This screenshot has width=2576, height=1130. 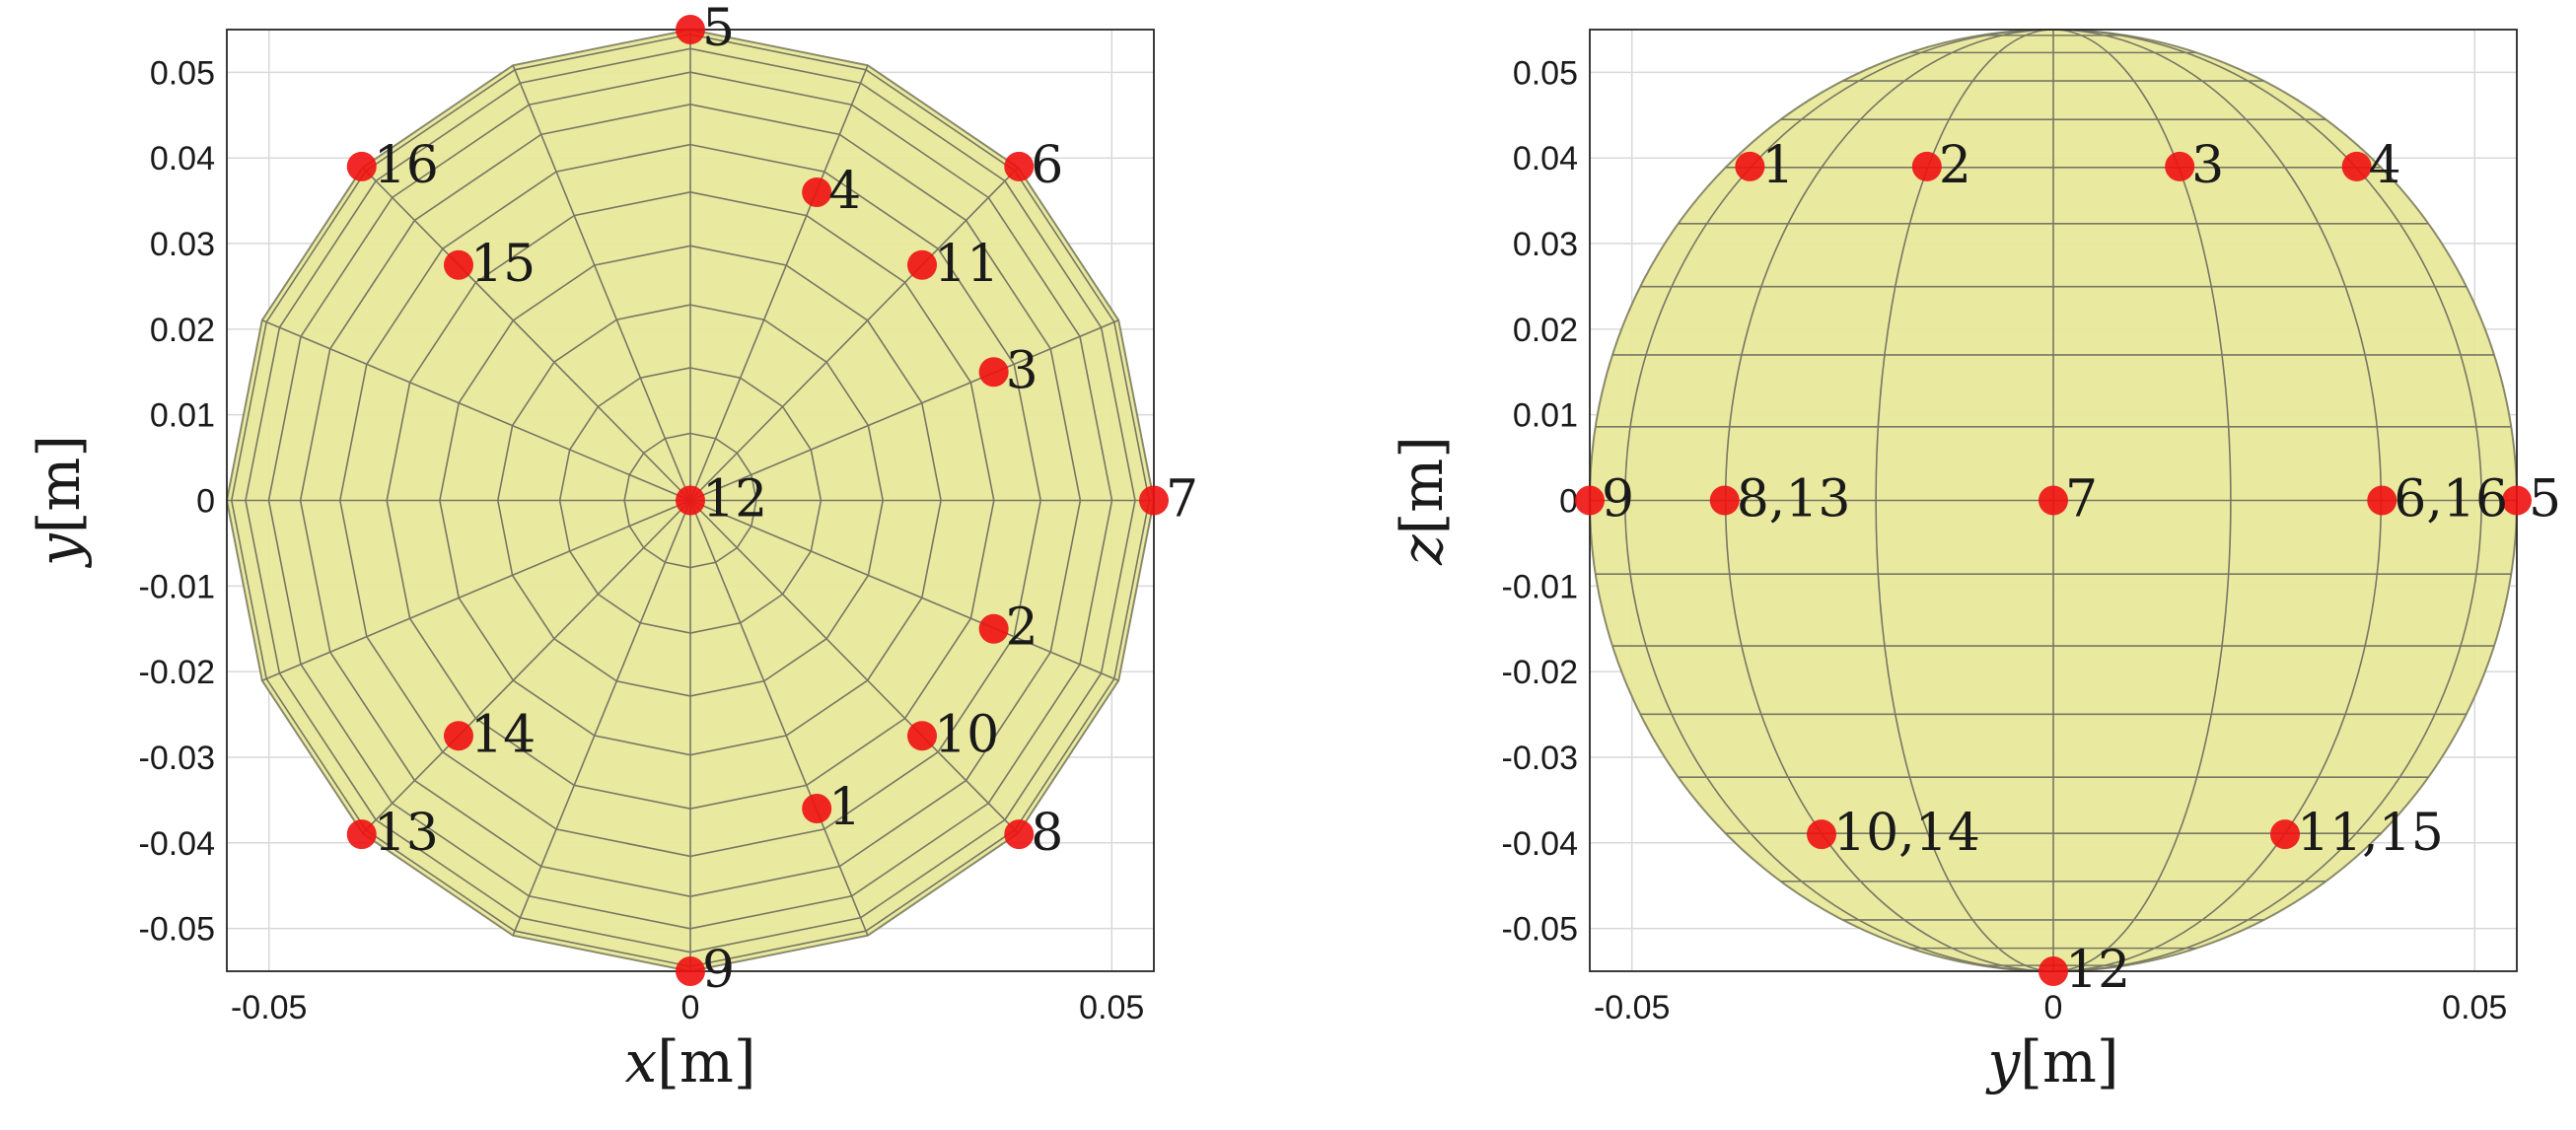 I want to click on point-label: 10,14, so click(x=1907, y=834).